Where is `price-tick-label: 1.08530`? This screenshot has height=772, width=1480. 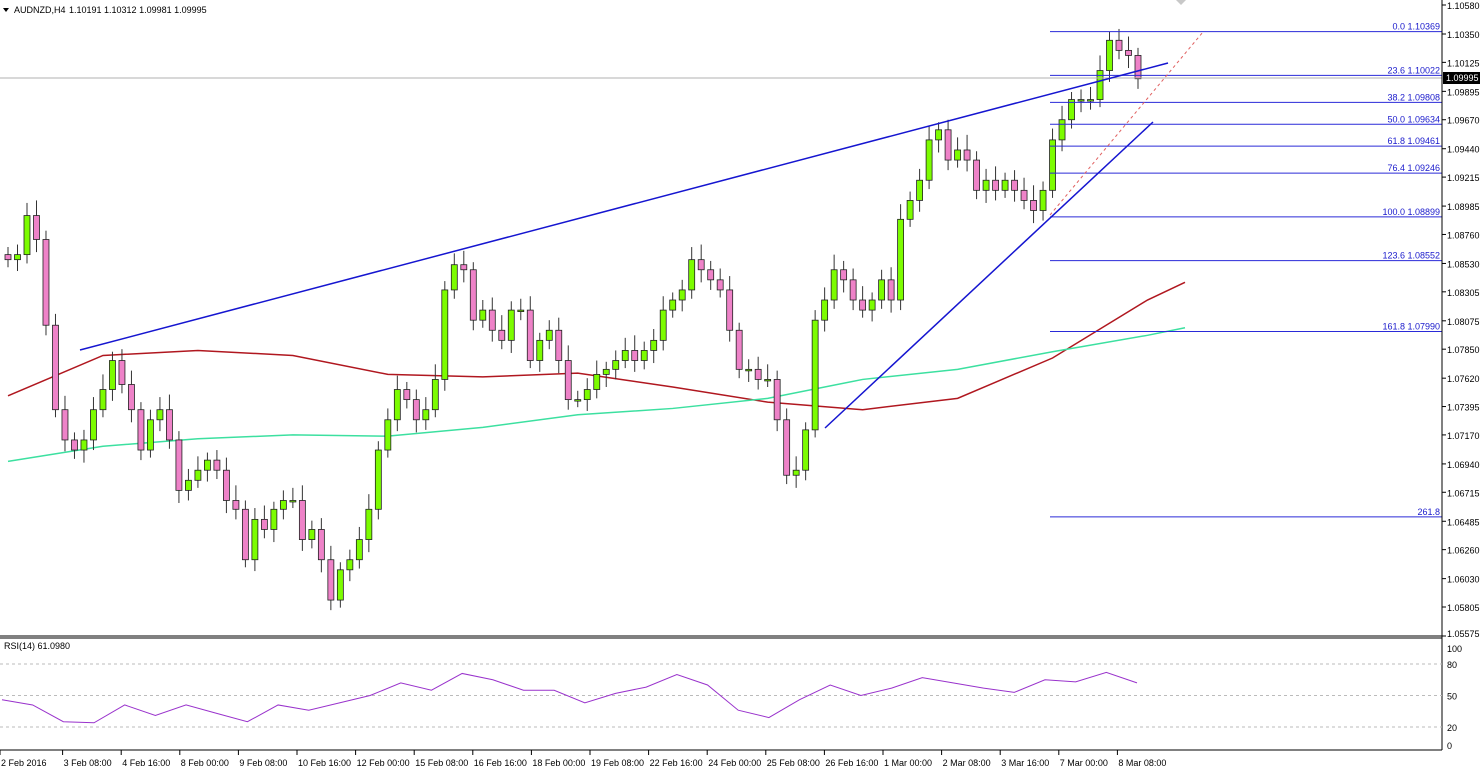
price-tick-label: 1.08530 is located at coordinates (1463, 264).